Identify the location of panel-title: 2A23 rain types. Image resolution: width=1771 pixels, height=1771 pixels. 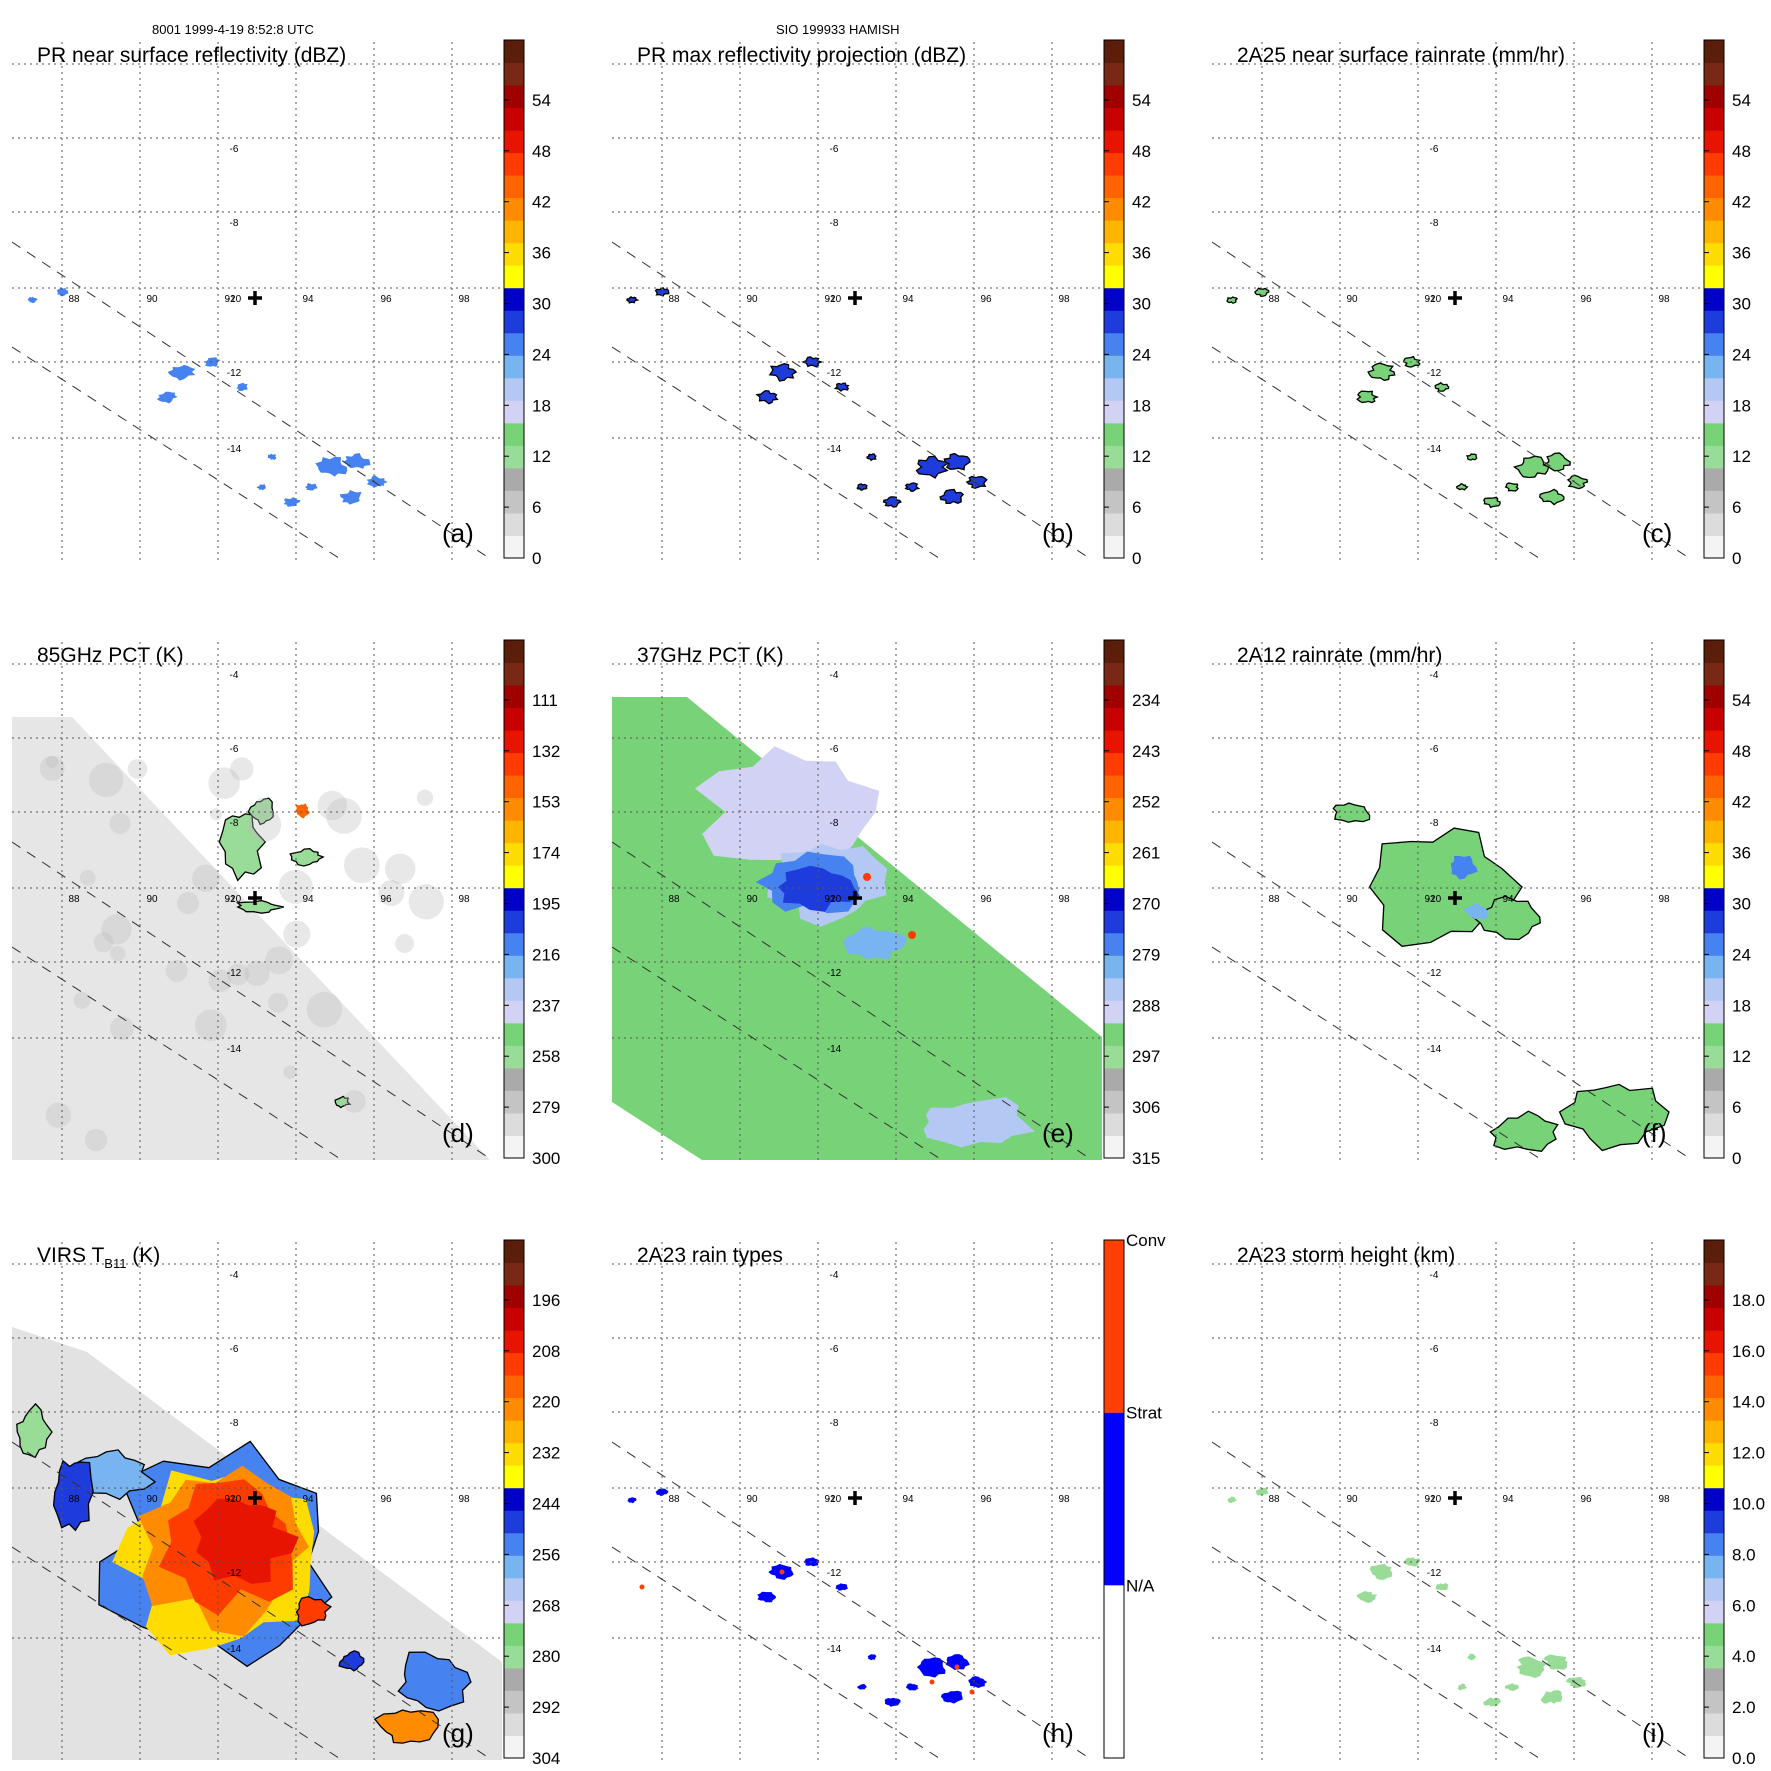
(710, 1255).